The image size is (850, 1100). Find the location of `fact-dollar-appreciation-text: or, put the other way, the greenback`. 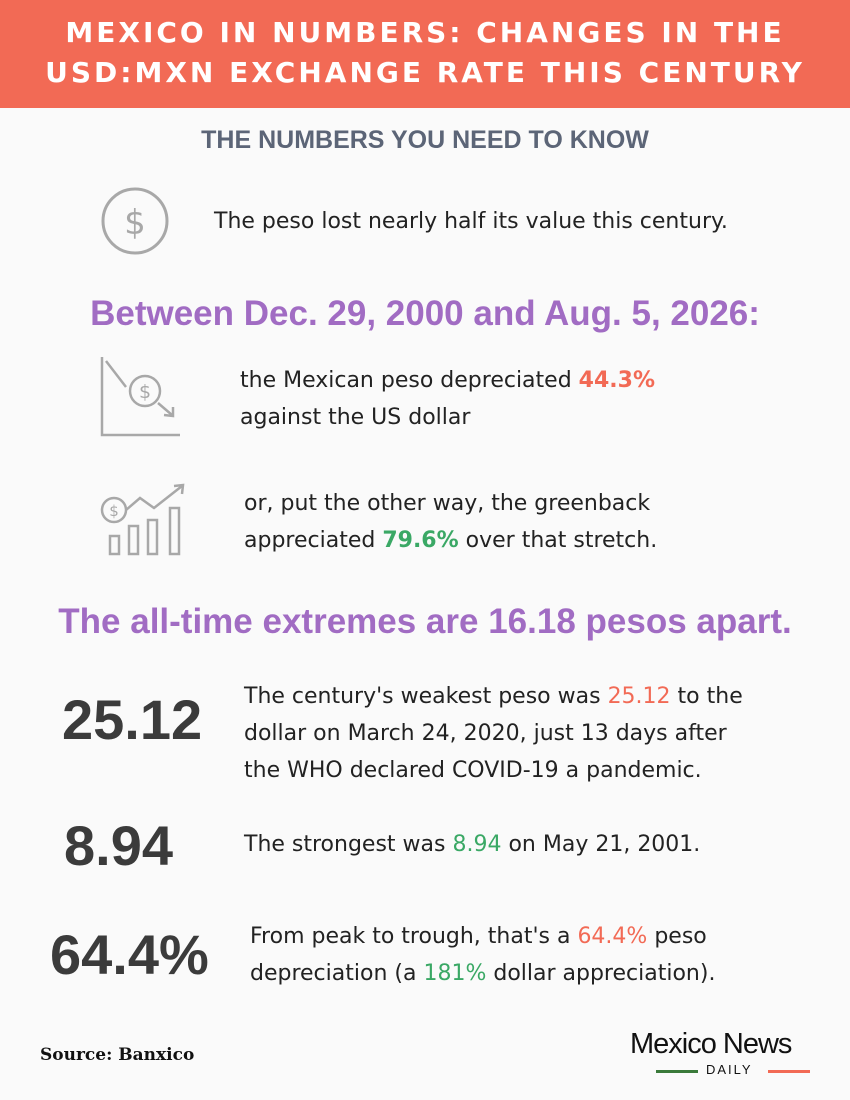

fact-dollar-appreciation-text: or, put the other way, the greenback is located at coordinates (447, 503).